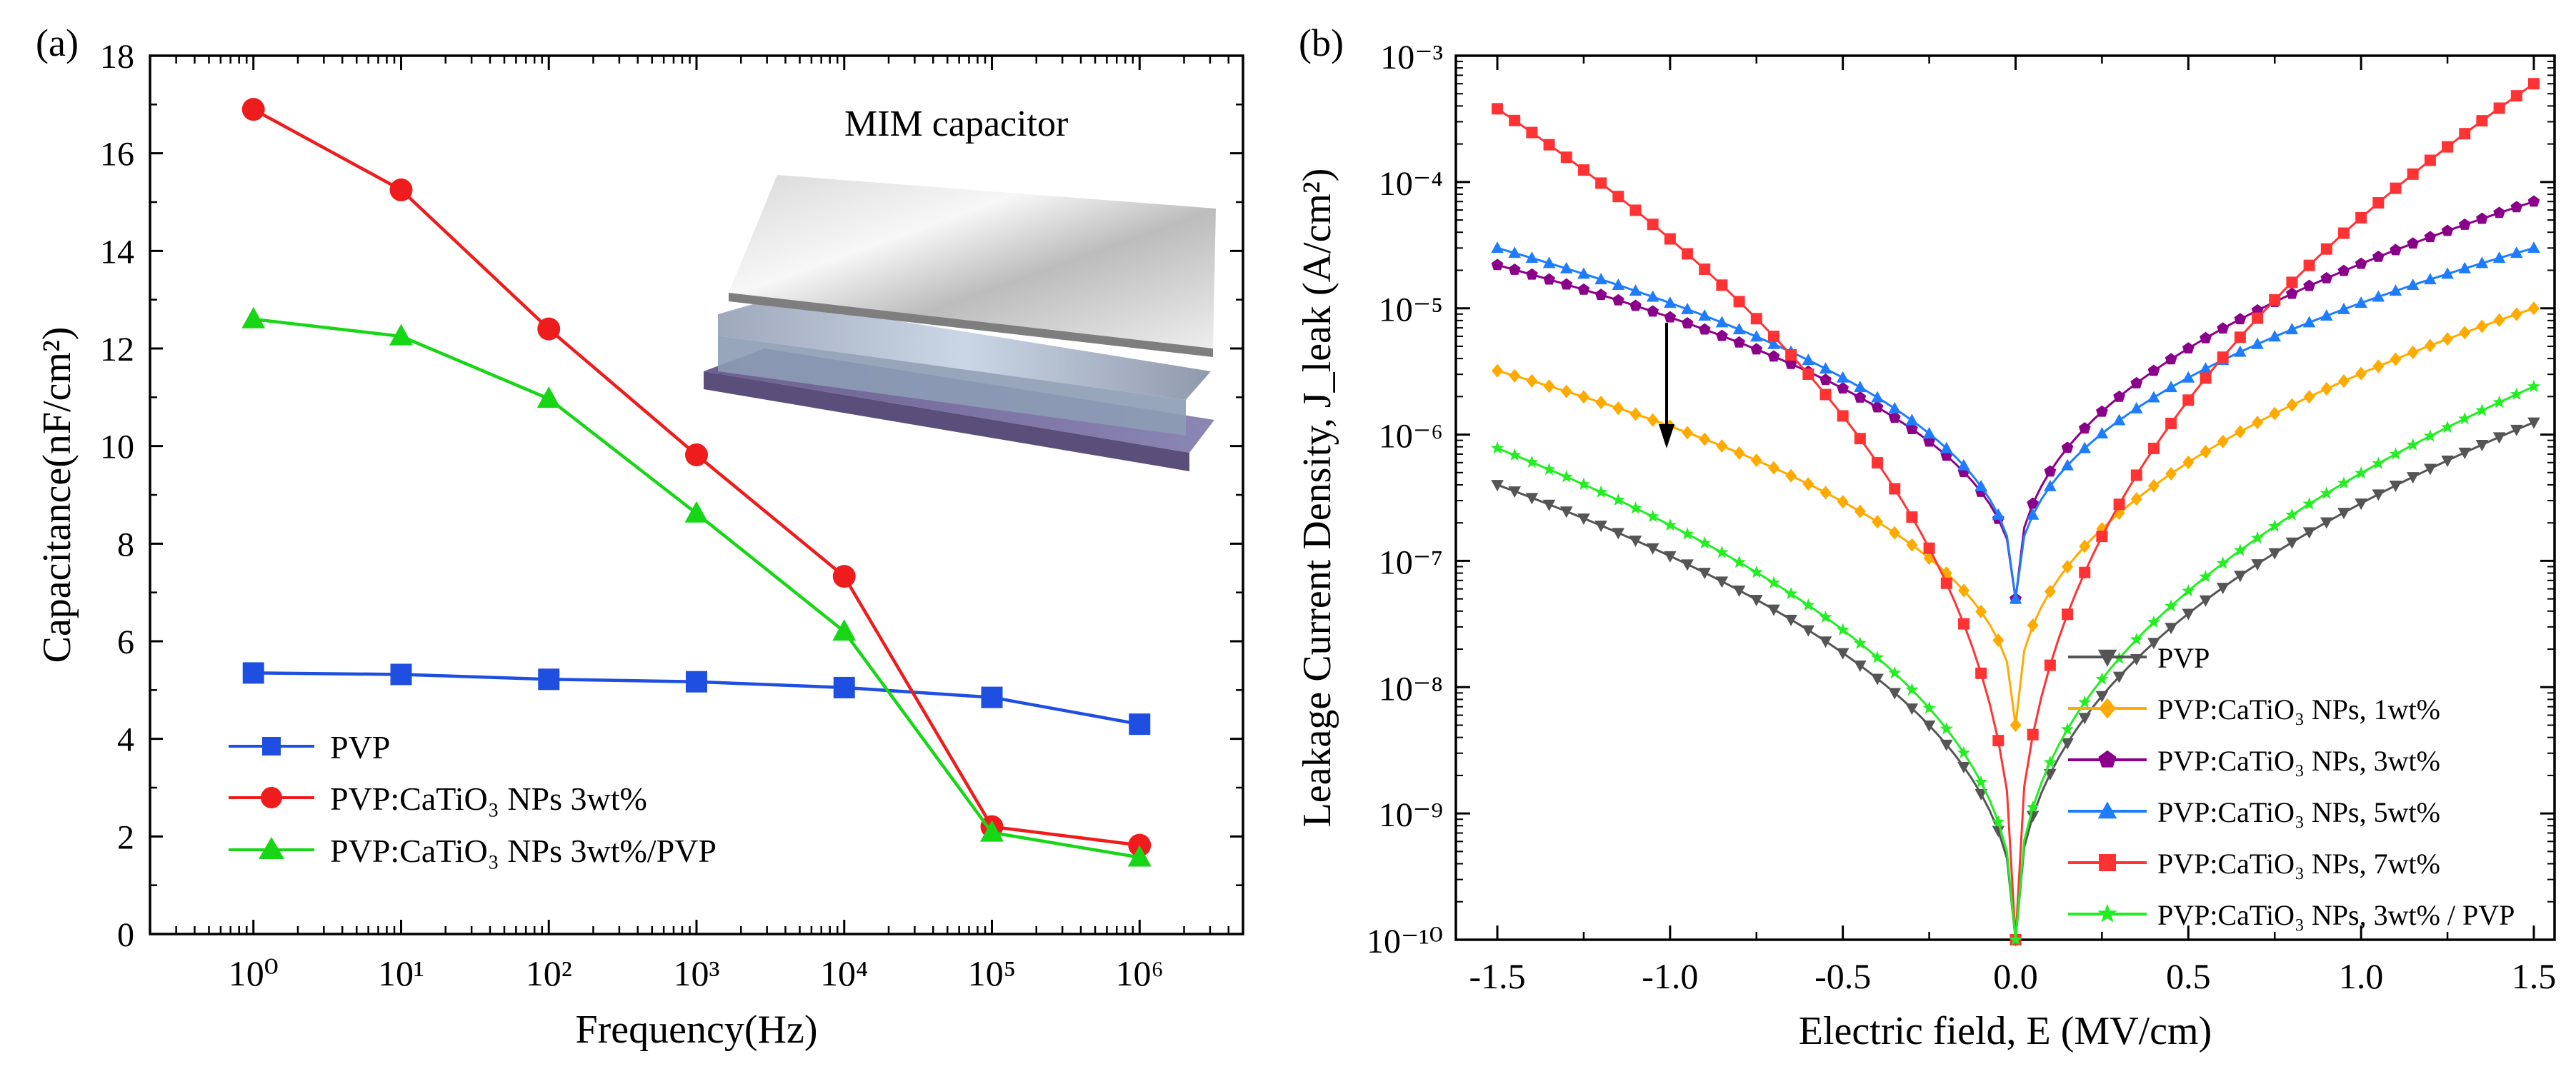  What do you see at coordinates (2298, 812) in the screenshot?
I see `legend-b-text: PVP:CaTiO₃ NPs, 5wt%` at bounding box center [2298, 812].